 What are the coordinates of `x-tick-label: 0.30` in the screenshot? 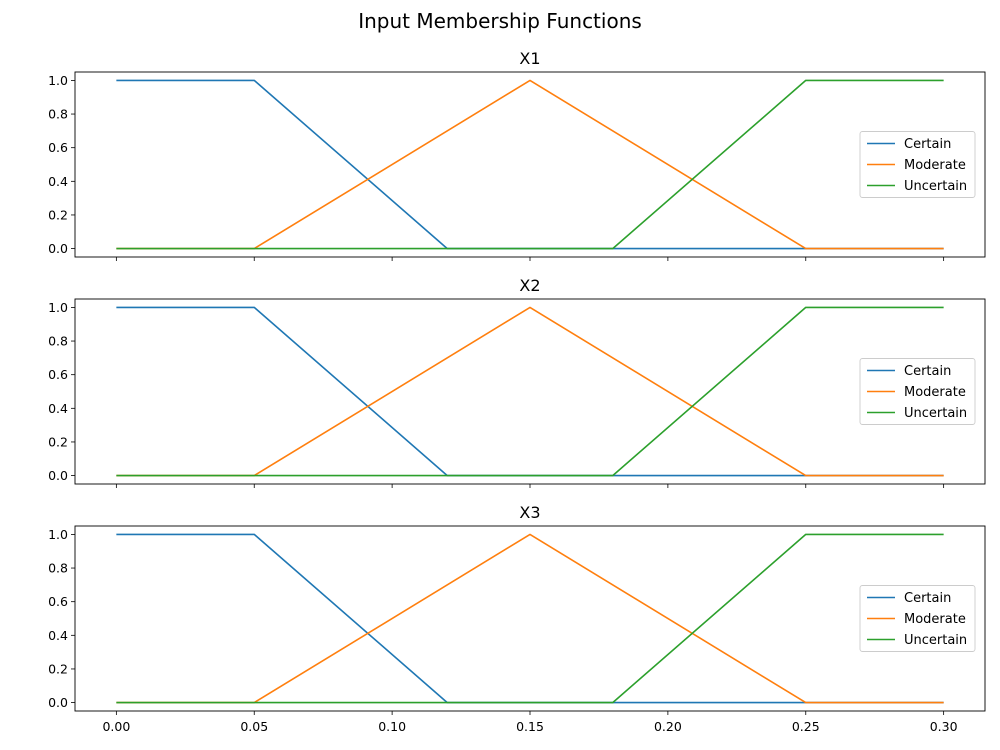 It's located at (944, 726).